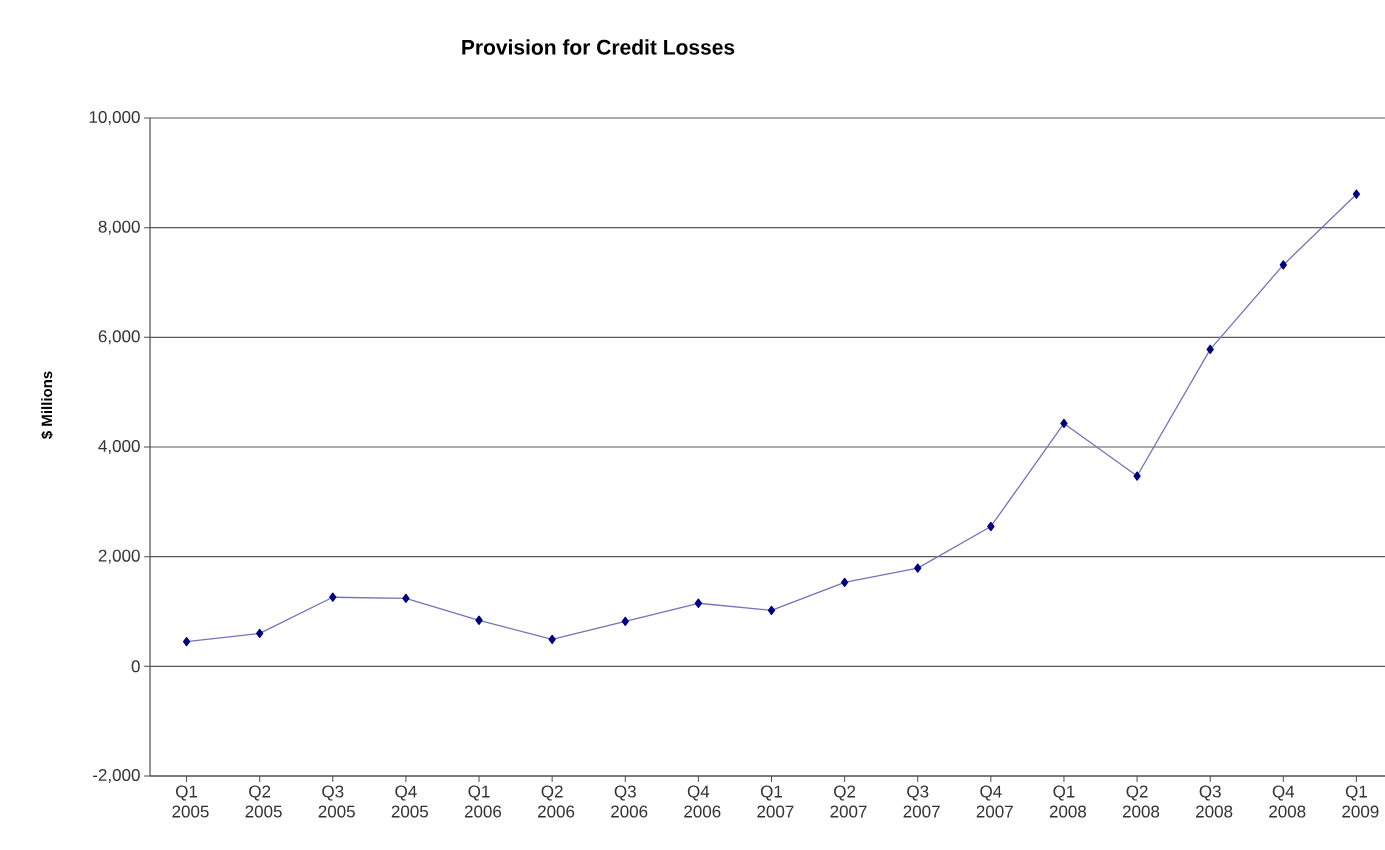 The width and height of the screenshot is (1385, 850). I want to click on x-tick-label: Q3 2008, so click(1214, 801).